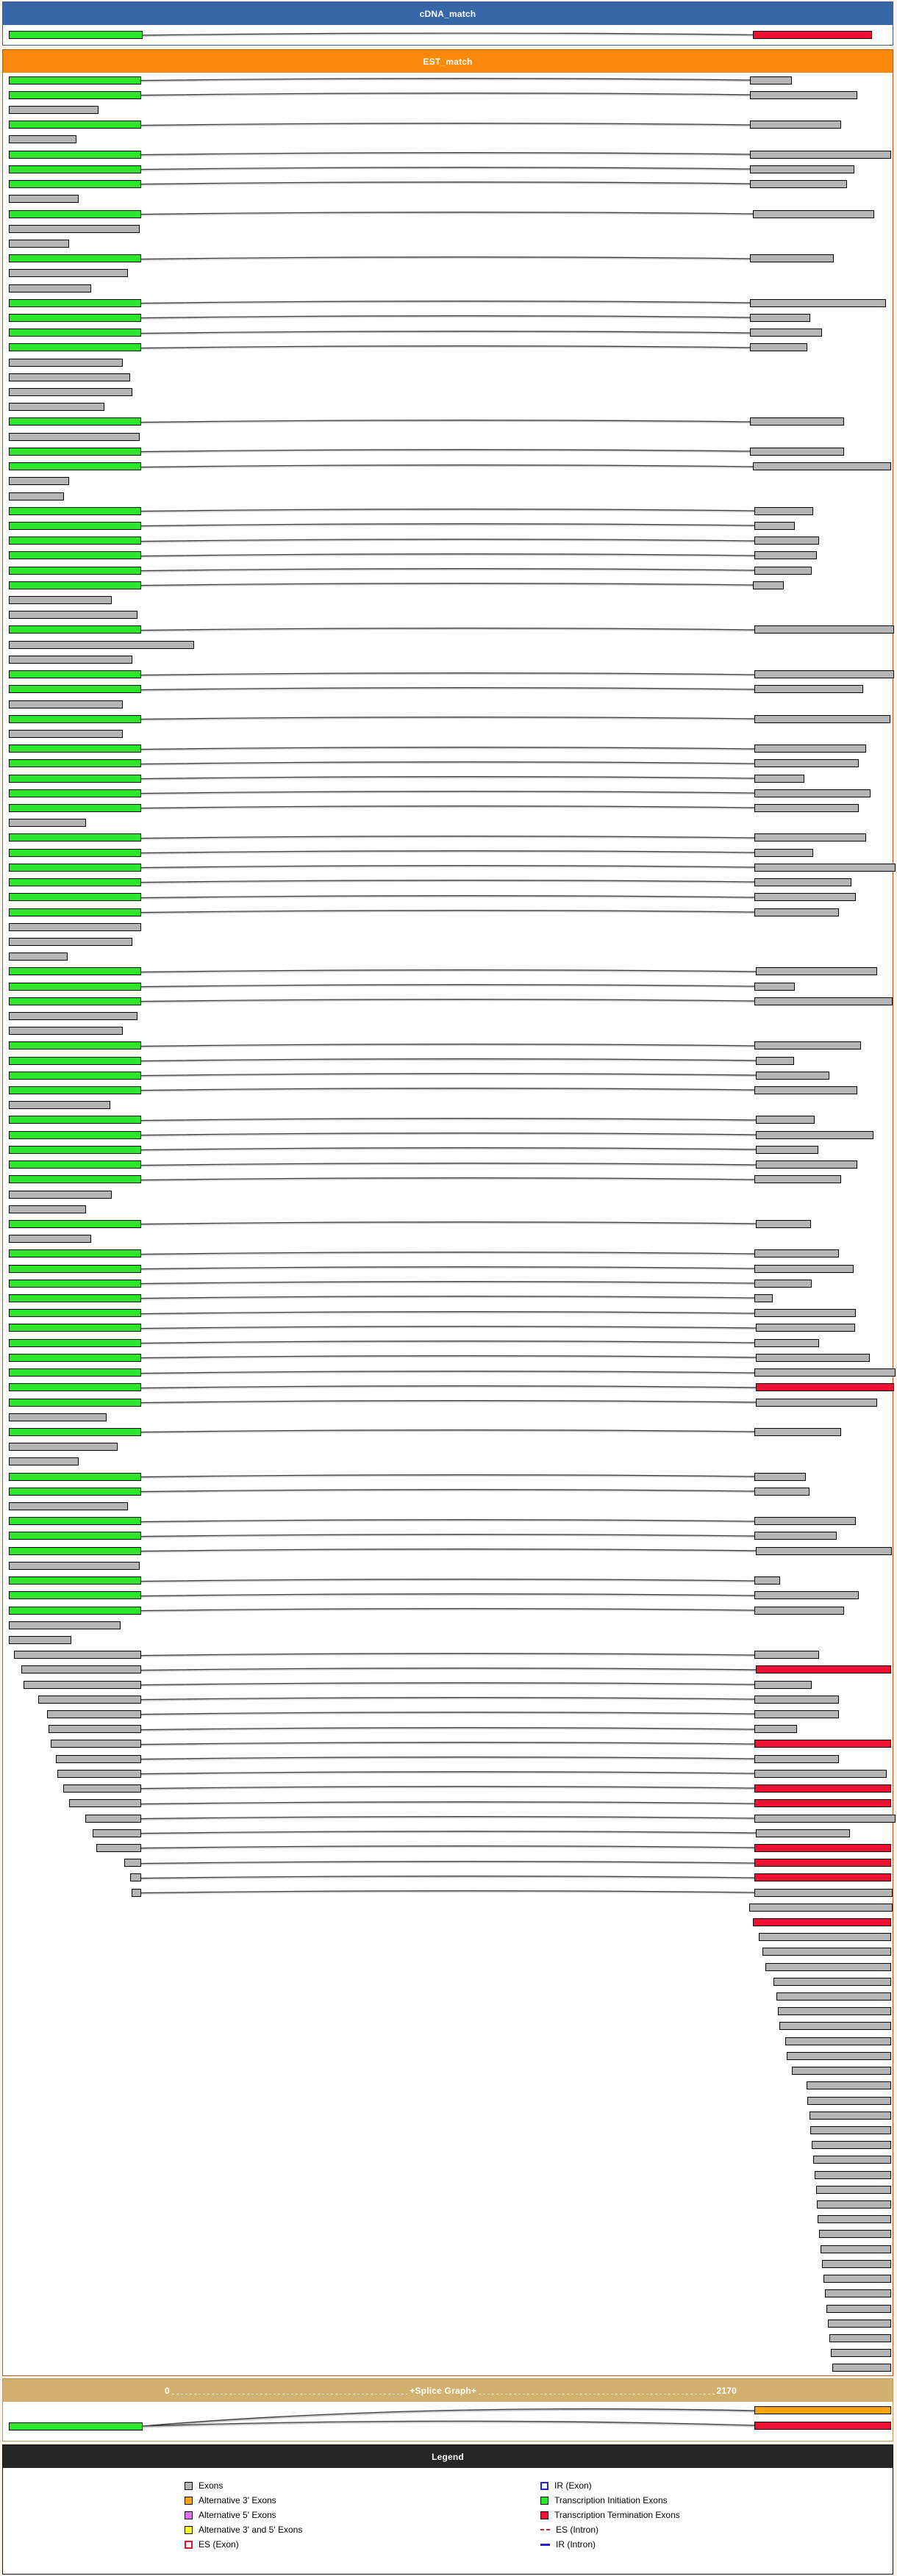 This screenshot has height=2576, width=897. I want to click on alternative-3prime-exon-box, so click(822, 2410).